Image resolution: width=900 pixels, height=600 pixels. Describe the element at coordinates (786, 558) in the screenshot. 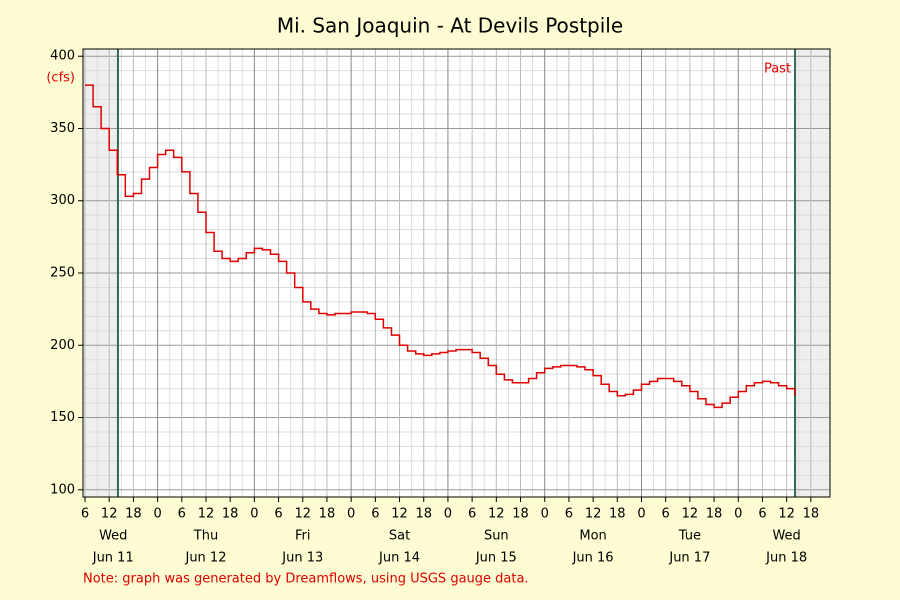

I see `date-label: Jun 18` at that location.